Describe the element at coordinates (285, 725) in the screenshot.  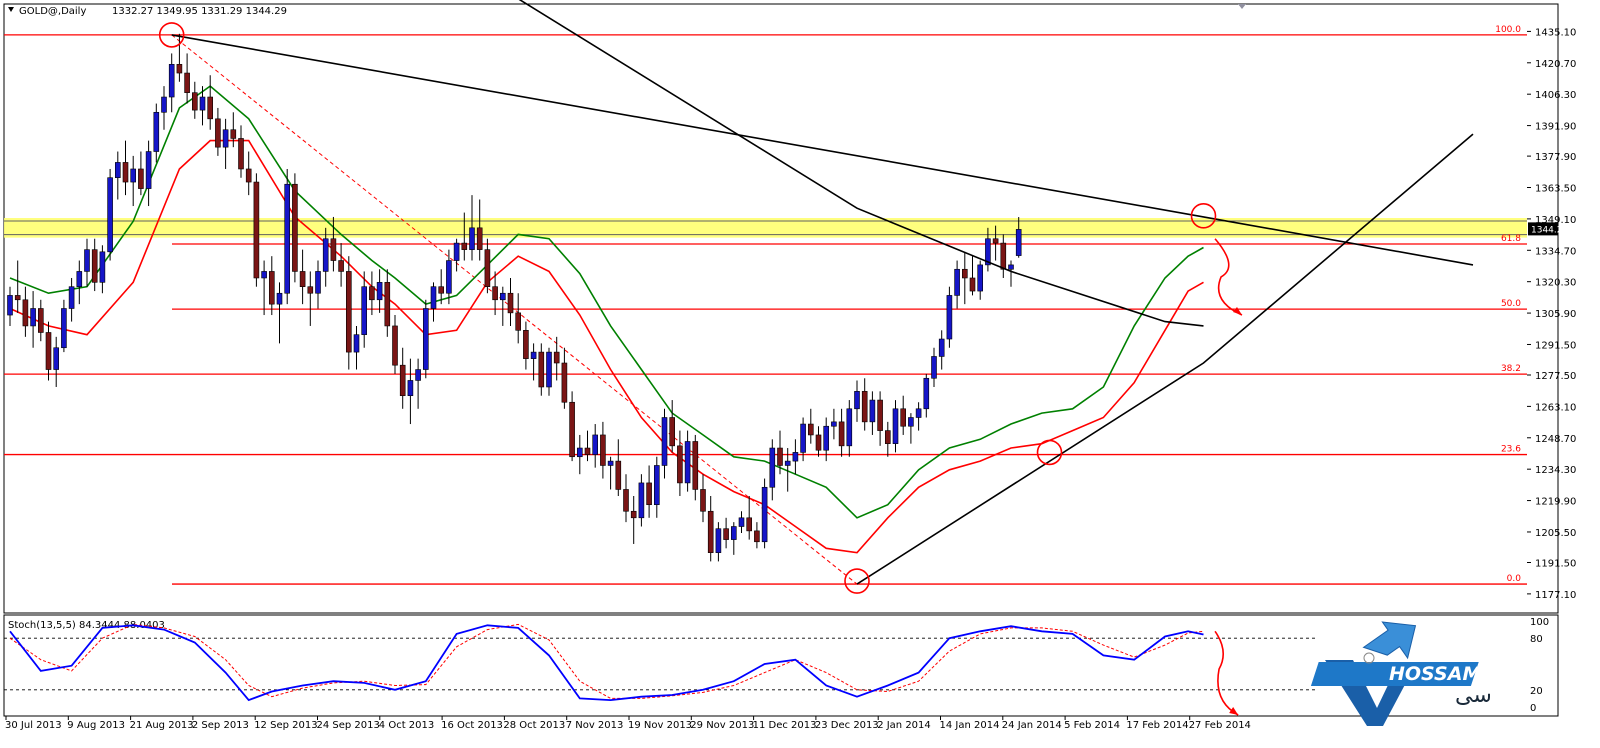
I see `date-tick-label: 12 Sep 2013` at that location.